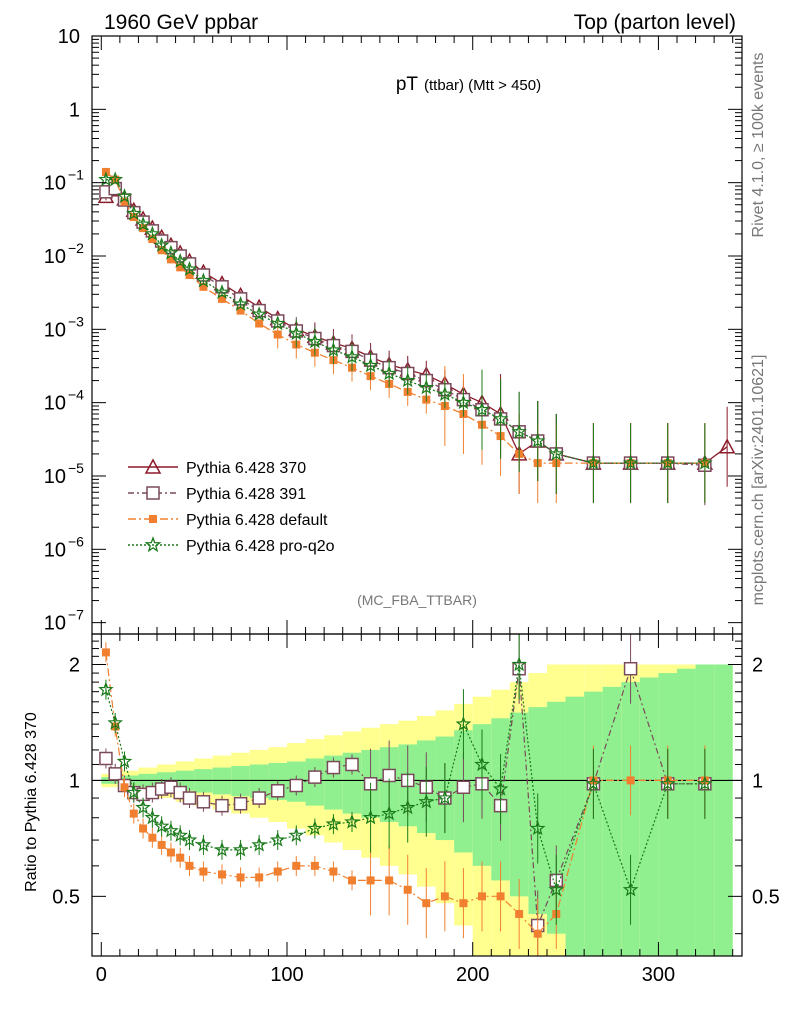 The height and width of the screenshot is (1024, 786). I want to click on ratio-y-tick-label-right: 2, so click(757, 665).